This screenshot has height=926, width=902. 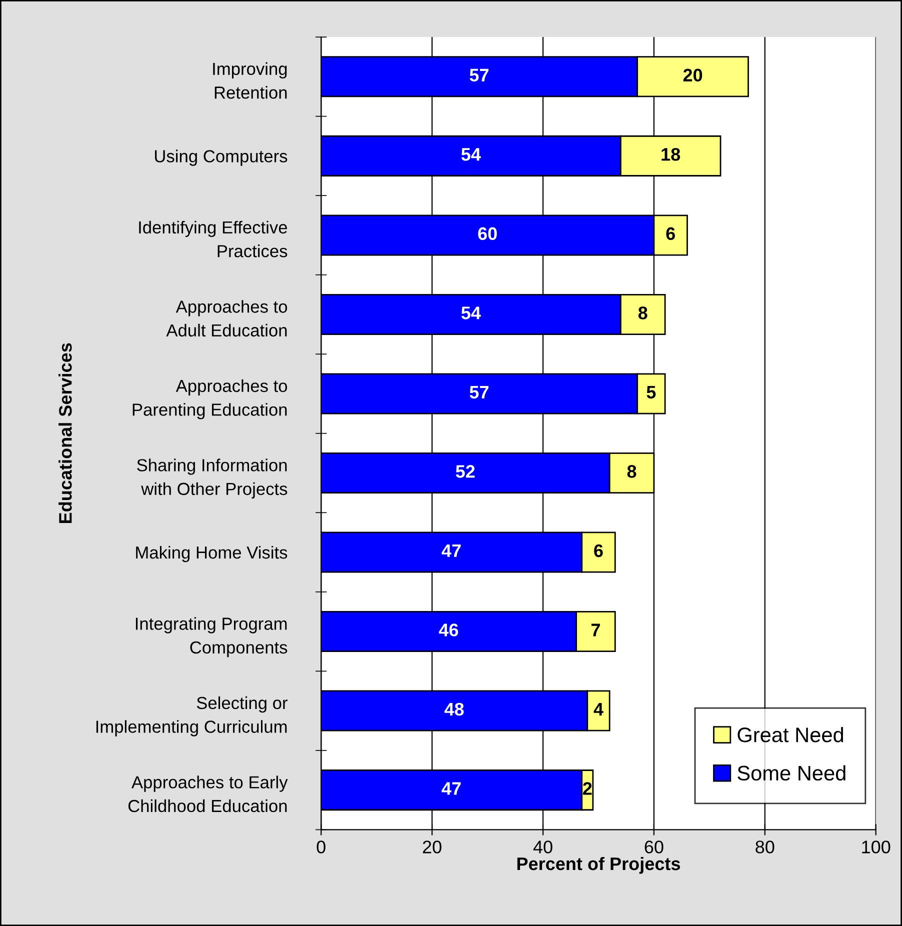 I want to click on data-label: 18, so click(x=671, y=154).